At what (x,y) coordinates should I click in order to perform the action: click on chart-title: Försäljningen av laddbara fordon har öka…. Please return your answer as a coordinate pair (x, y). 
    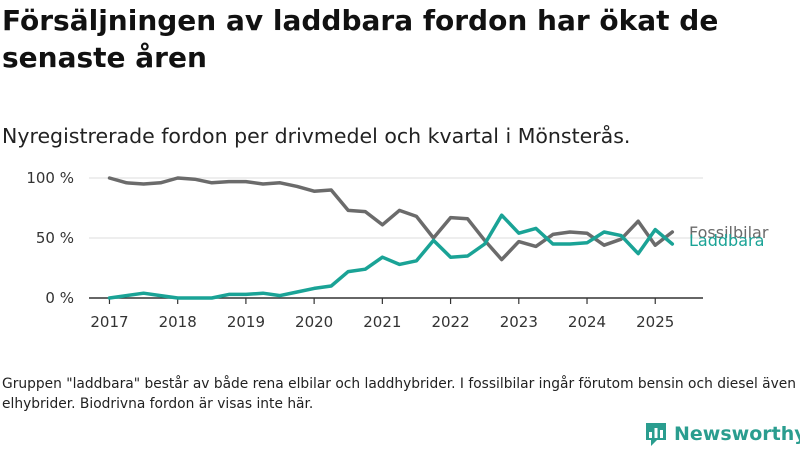
    Looking at the image, I should click on (360, 39).